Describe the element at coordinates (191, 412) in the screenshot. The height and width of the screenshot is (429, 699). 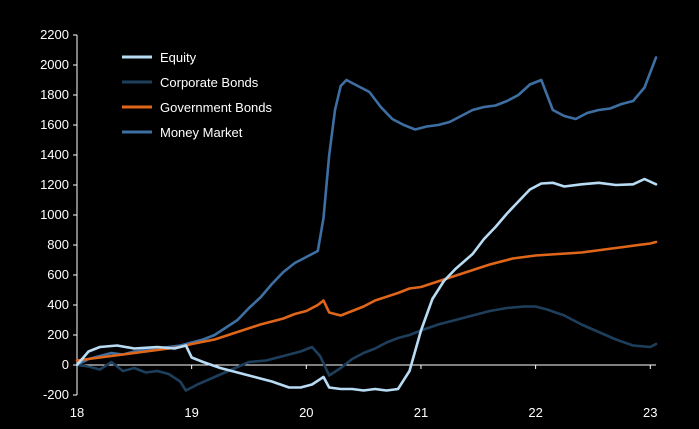
I see `x-tick-label: 19` at that location.